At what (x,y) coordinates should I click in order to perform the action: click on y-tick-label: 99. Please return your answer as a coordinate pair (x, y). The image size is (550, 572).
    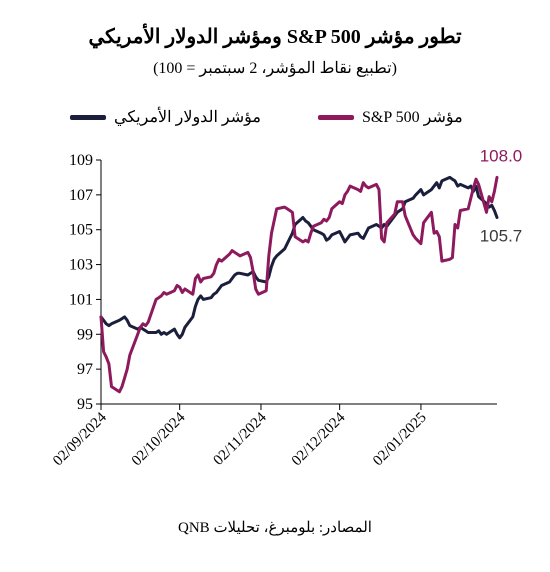
    Looking at the image, I should click on (85, 334).